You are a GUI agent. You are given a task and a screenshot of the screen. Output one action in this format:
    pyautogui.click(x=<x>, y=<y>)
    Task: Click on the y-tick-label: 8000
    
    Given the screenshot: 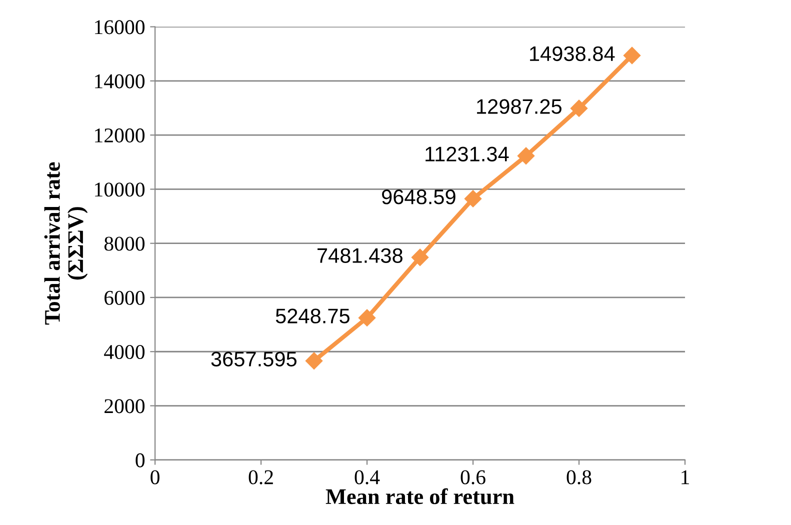 What is the action you would take?
    pyautogui.click(x=124, y=243)
    